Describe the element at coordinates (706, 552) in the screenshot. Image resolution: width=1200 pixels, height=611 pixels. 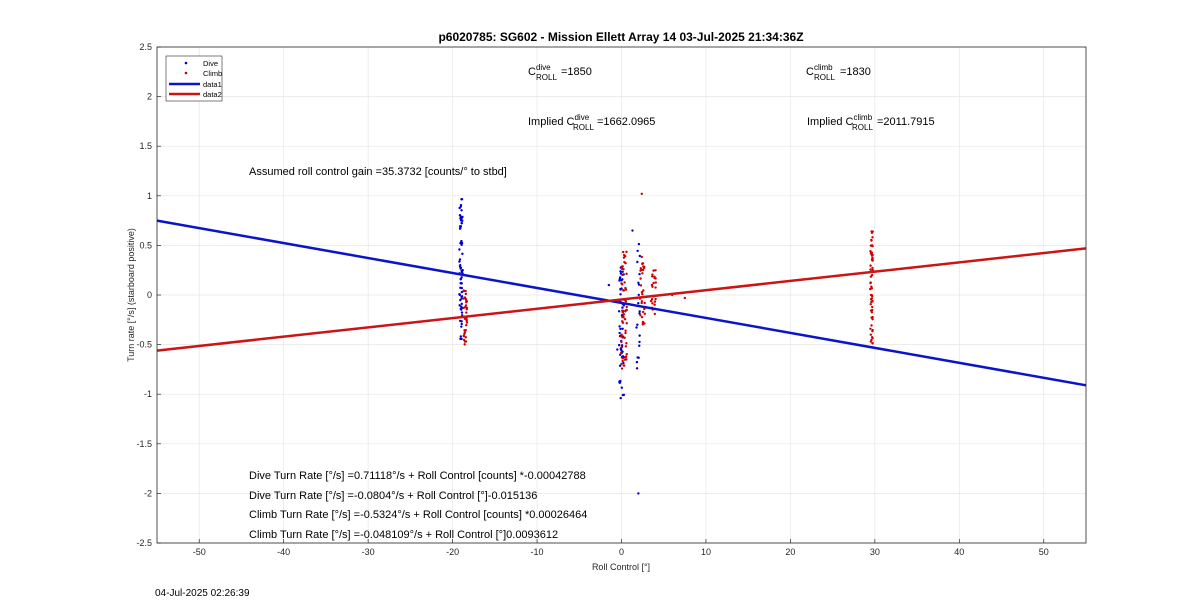
I see `x-tick-label: 10` at that location.